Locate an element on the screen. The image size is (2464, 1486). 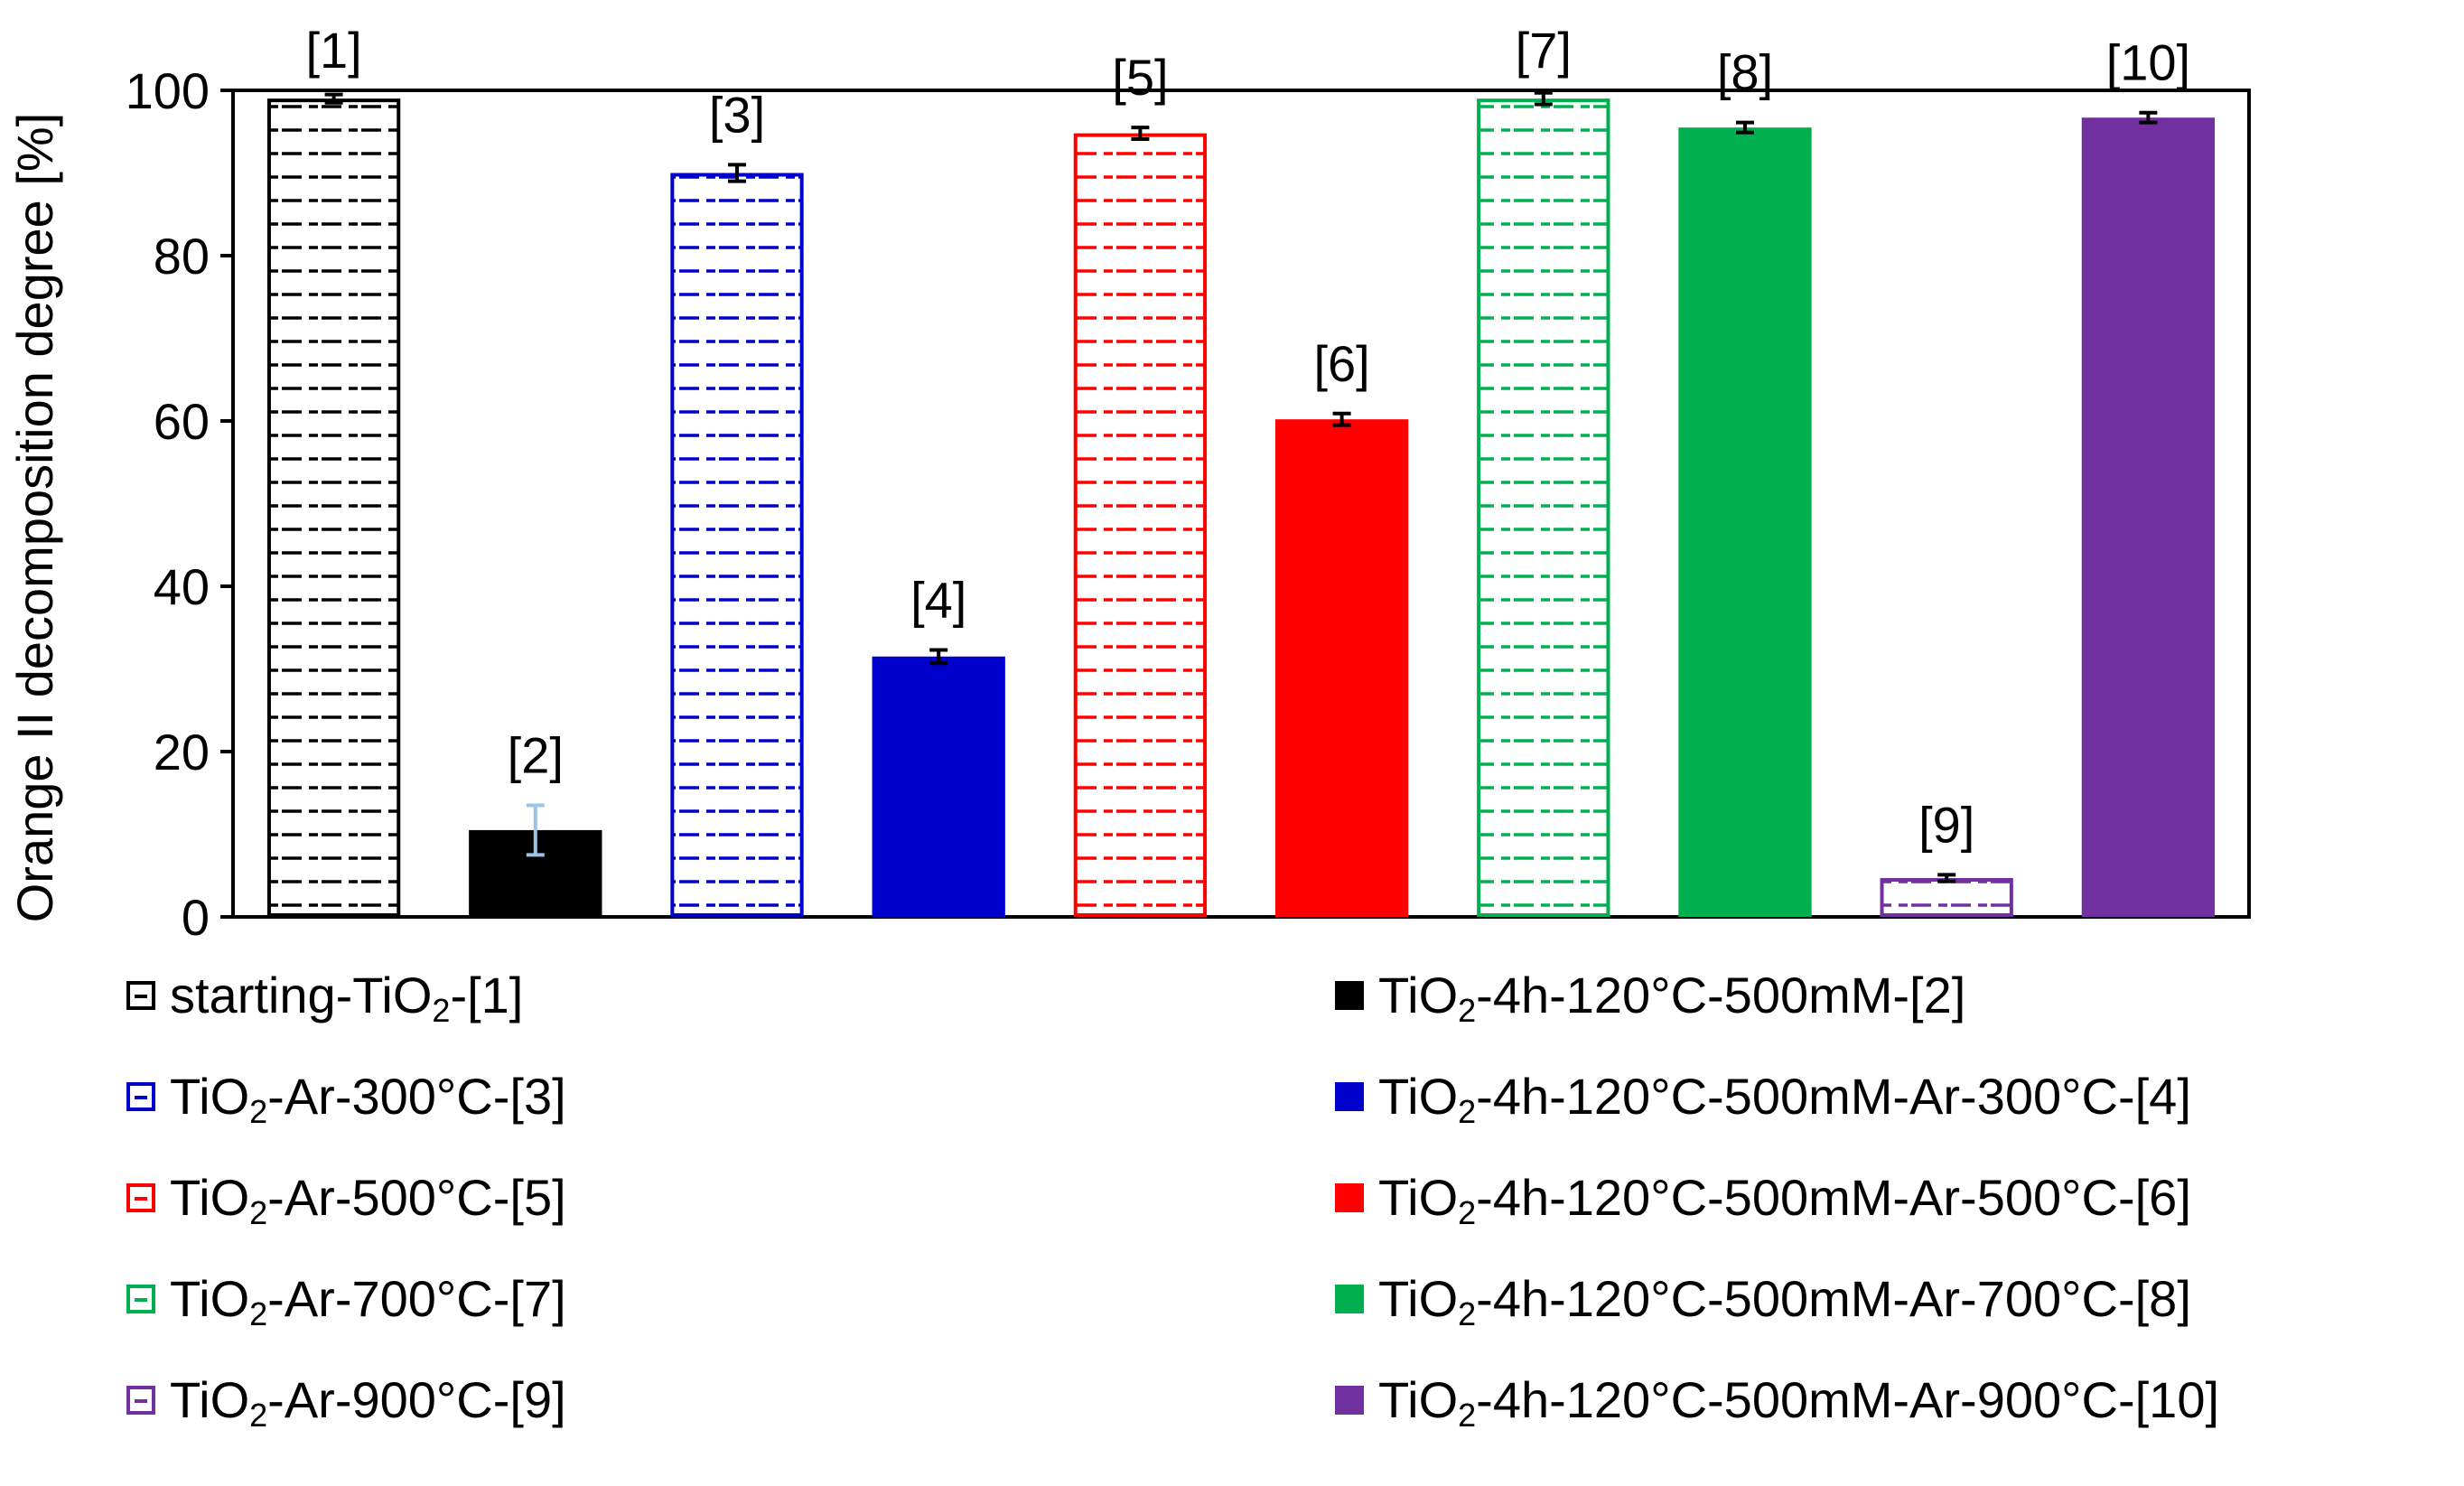
bar-data-label: [1] is located at coordinates (333, 50).